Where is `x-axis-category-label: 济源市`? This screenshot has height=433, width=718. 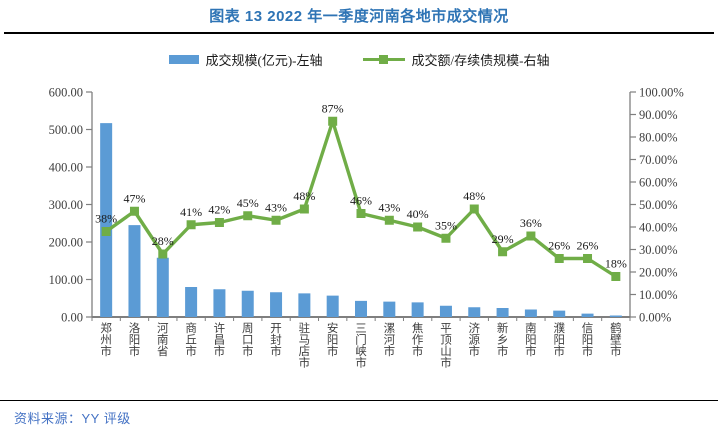 x-axis-category-label: 济源市 is located at coordinates (475, 339).